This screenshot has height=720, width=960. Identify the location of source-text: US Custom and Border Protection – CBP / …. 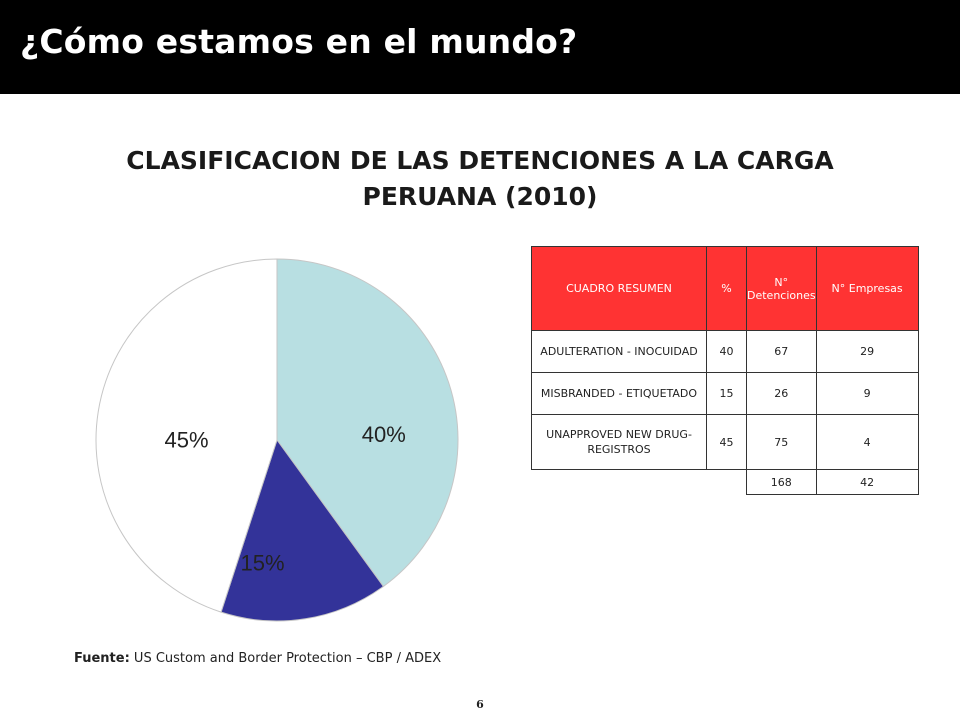
(285, 658).